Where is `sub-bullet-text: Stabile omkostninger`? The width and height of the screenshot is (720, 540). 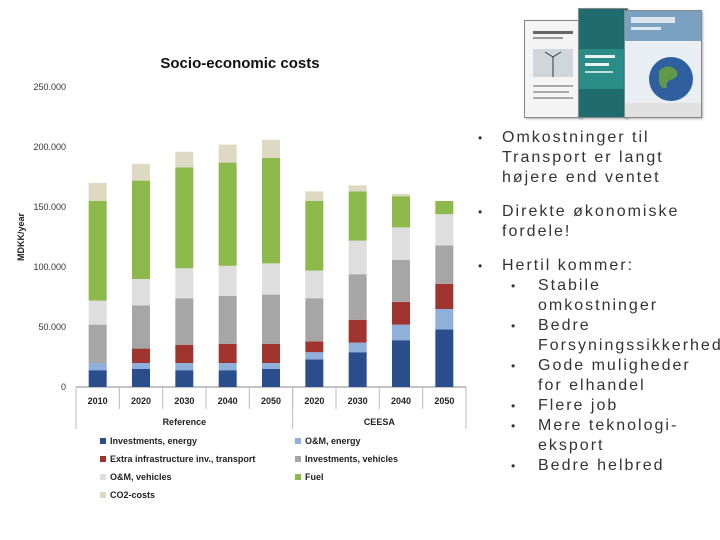 sub-bullet-text: Stabile omkostninger is located at coordinates (598, 295).